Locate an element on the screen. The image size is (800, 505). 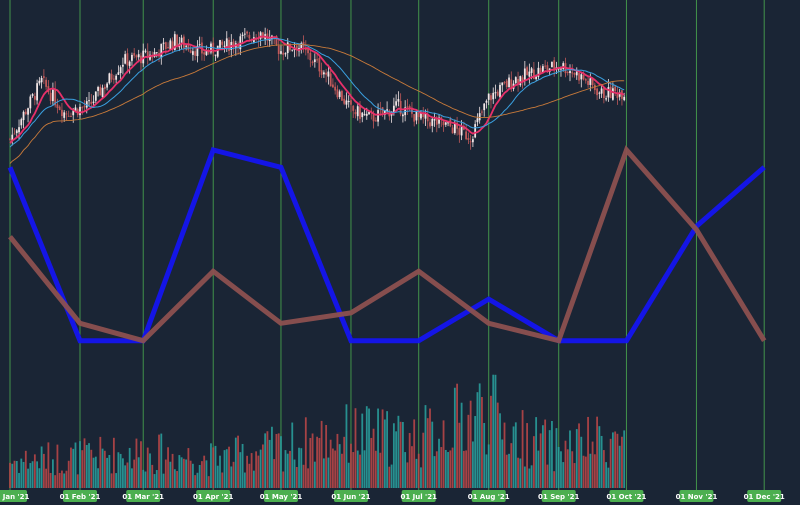
date-tag-text: 01 Oct '21 is located at coordinates (626, 497).